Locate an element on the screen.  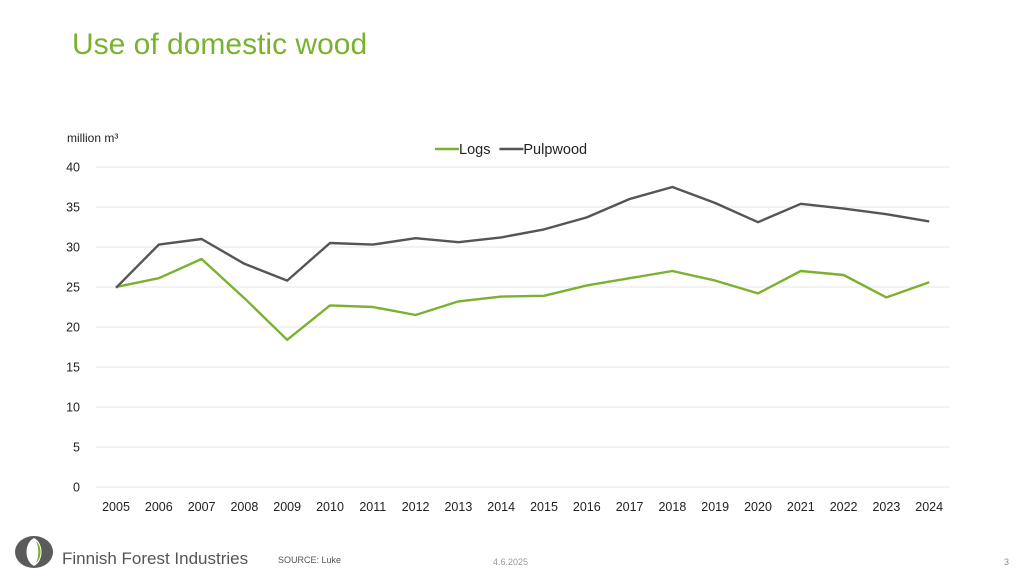
y-tick-label: 10 is located at coordinates (73, 408).